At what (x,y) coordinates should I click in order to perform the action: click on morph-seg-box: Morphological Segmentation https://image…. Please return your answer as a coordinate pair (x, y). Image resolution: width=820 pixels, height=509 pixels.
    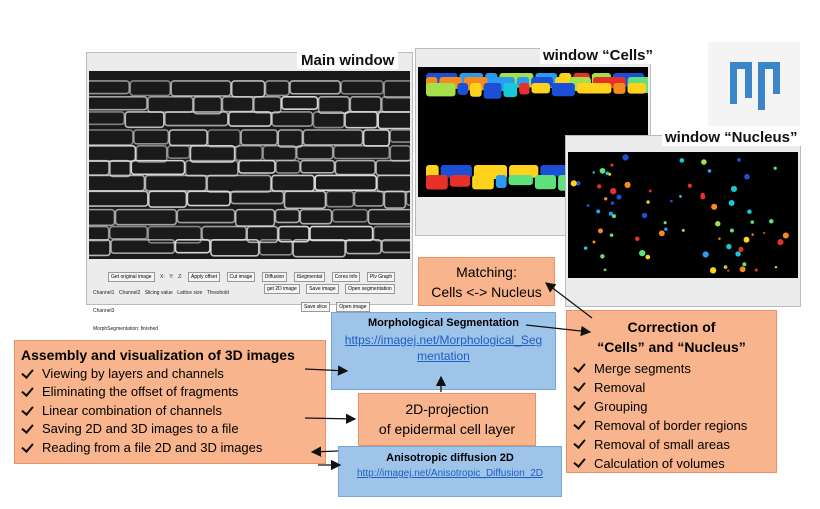
    Looking at the image, I should click on (443, 351).